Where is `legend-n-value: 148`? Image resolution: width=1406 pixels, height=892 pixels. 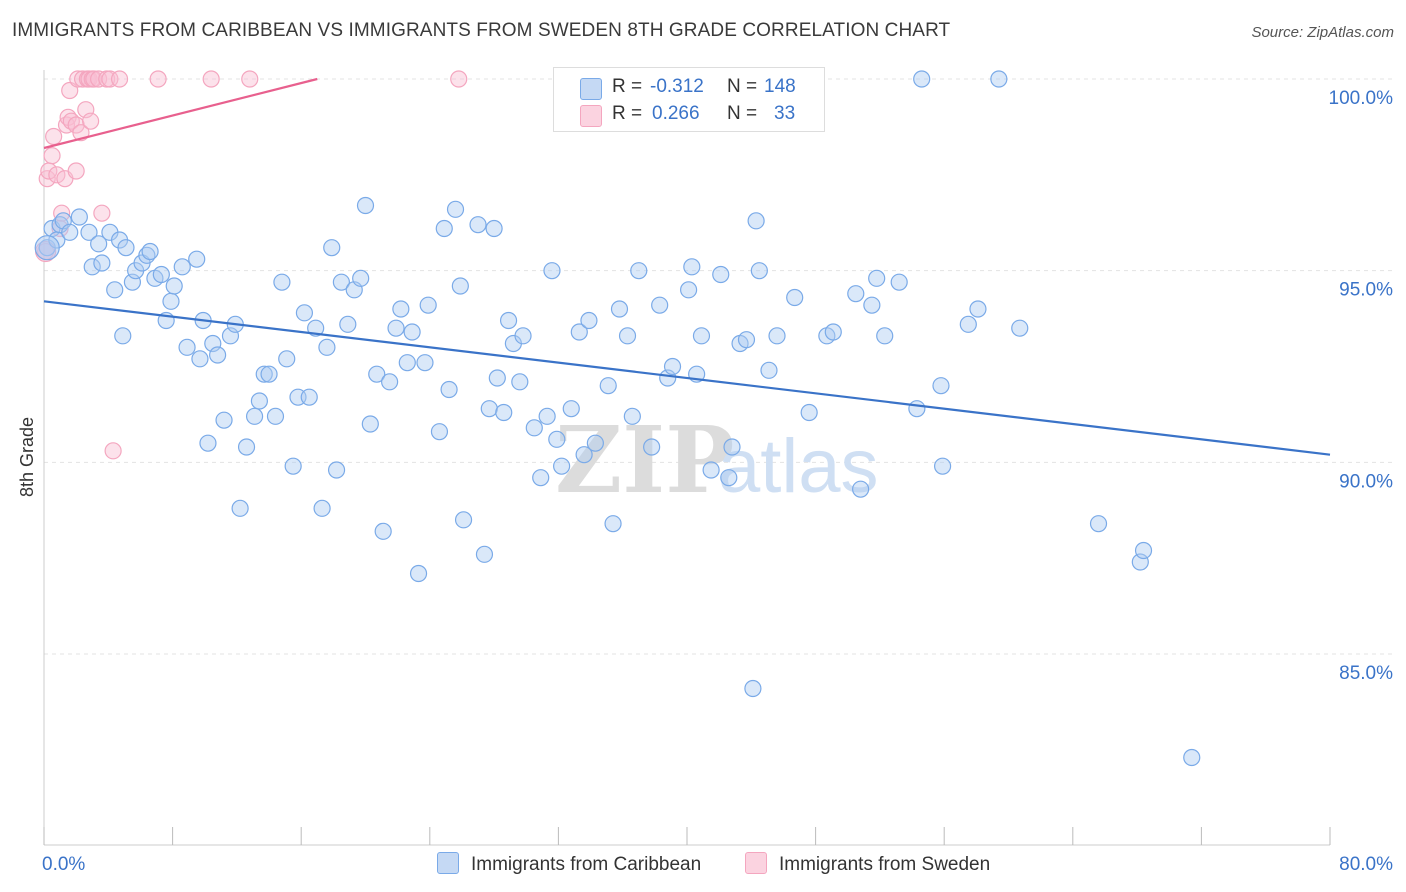
legend-n-value: 148 is located at coordinates (780, 86).